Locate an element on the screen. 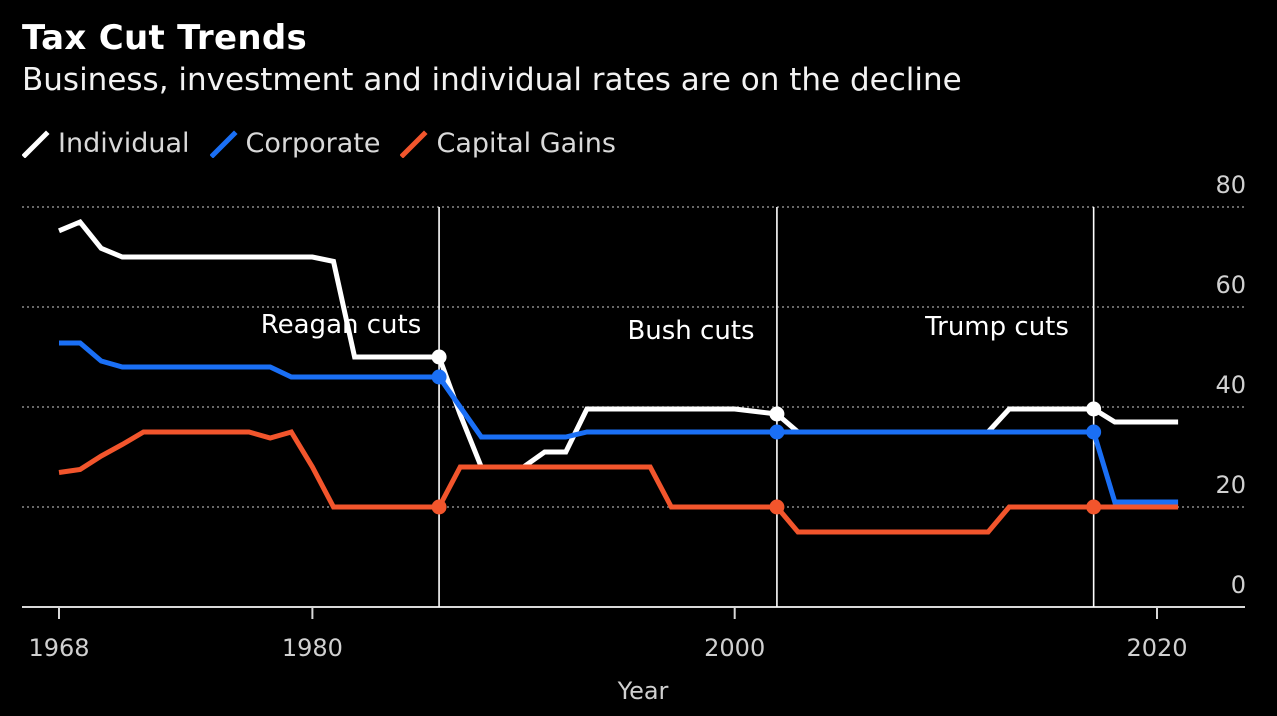  legend-item-capital-gains: Capital Gains is located at coordinates (508, 143).